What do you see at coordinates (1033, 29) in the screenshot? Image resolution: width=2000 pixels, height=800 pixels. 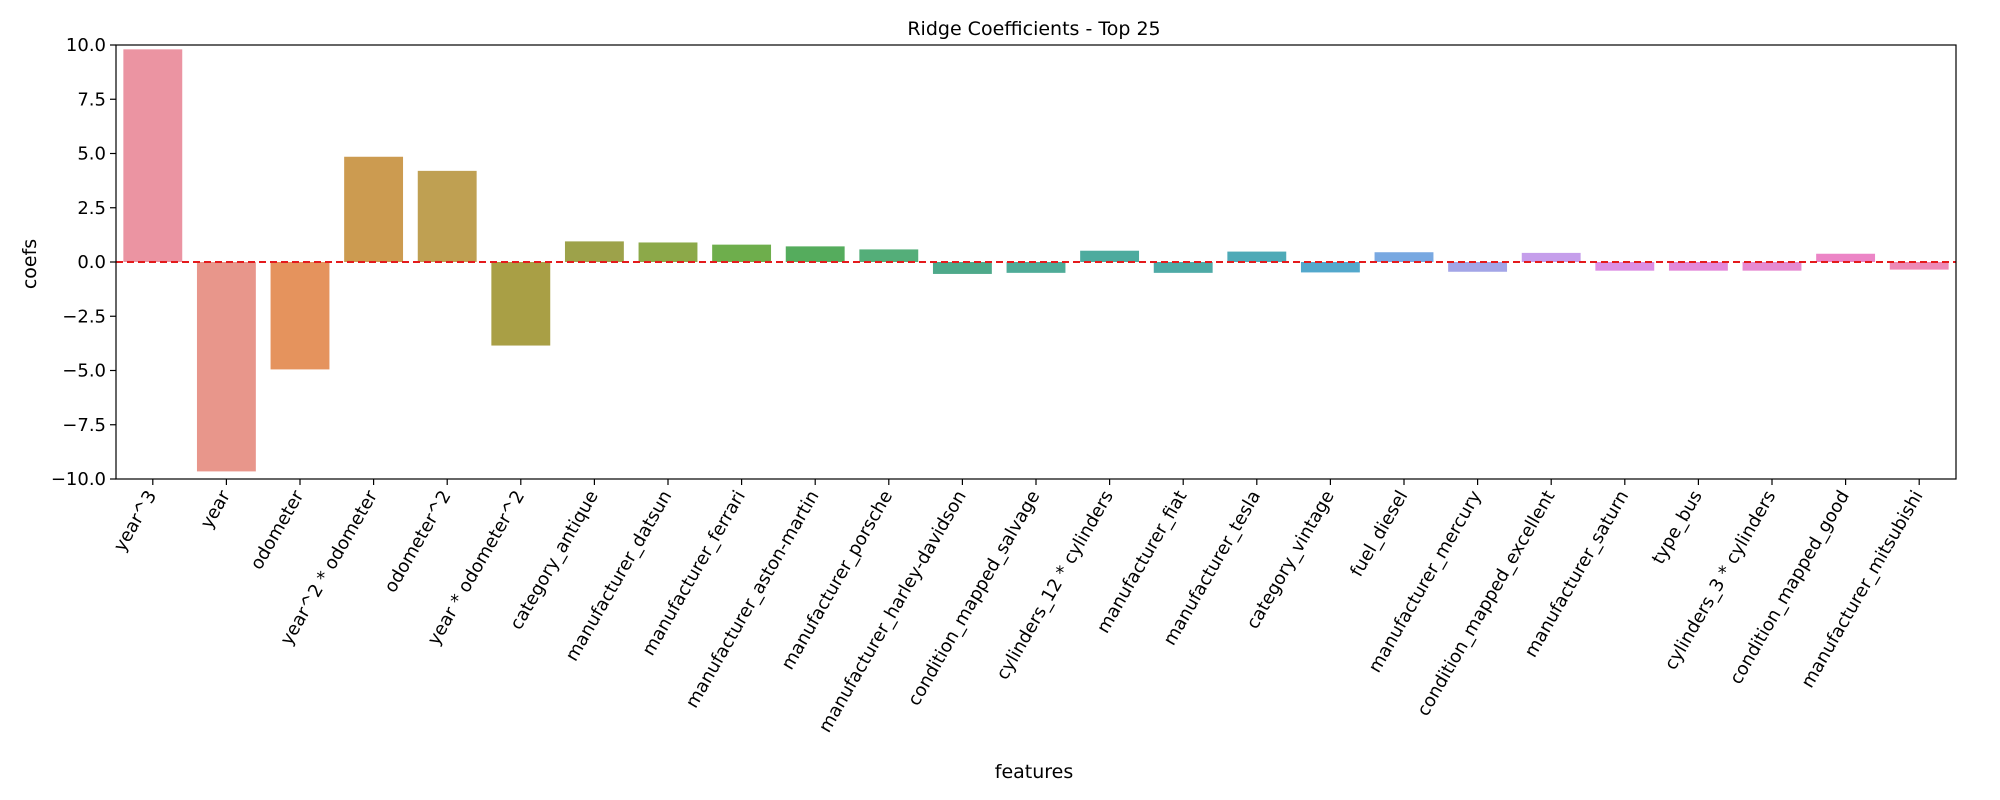 I see `chart-title: Ridge Coefficients - Top 25` at bounding box center [1033, 29].